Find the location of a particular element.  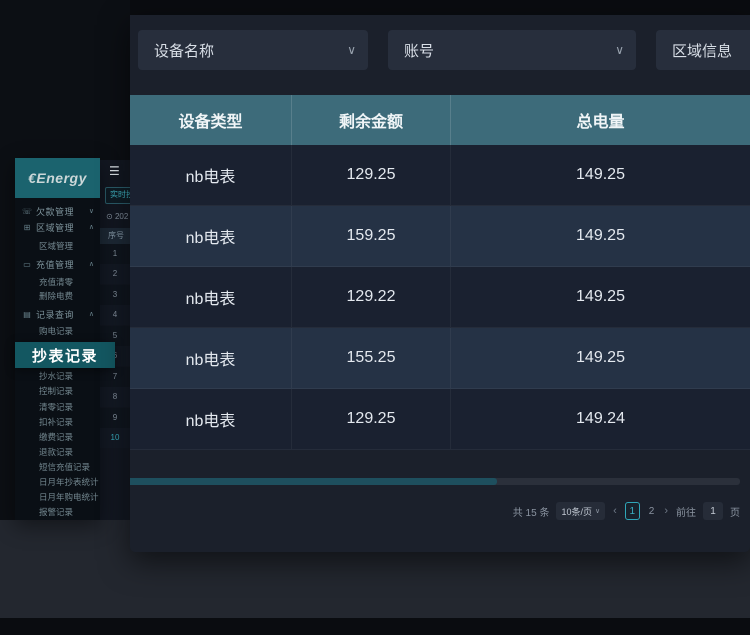

table-row: nb电表 129.25 149.25 is located at coordinates (440, 175).